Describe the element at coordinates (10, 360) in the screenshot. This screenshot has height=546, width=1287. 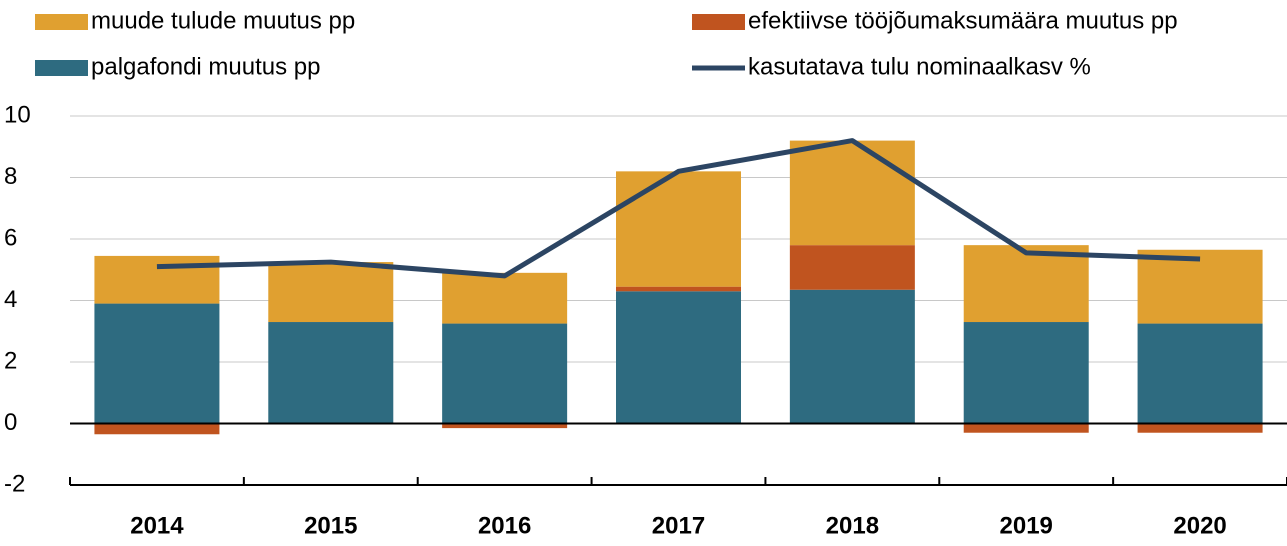
I see `y-tick-label: 2` at that location.